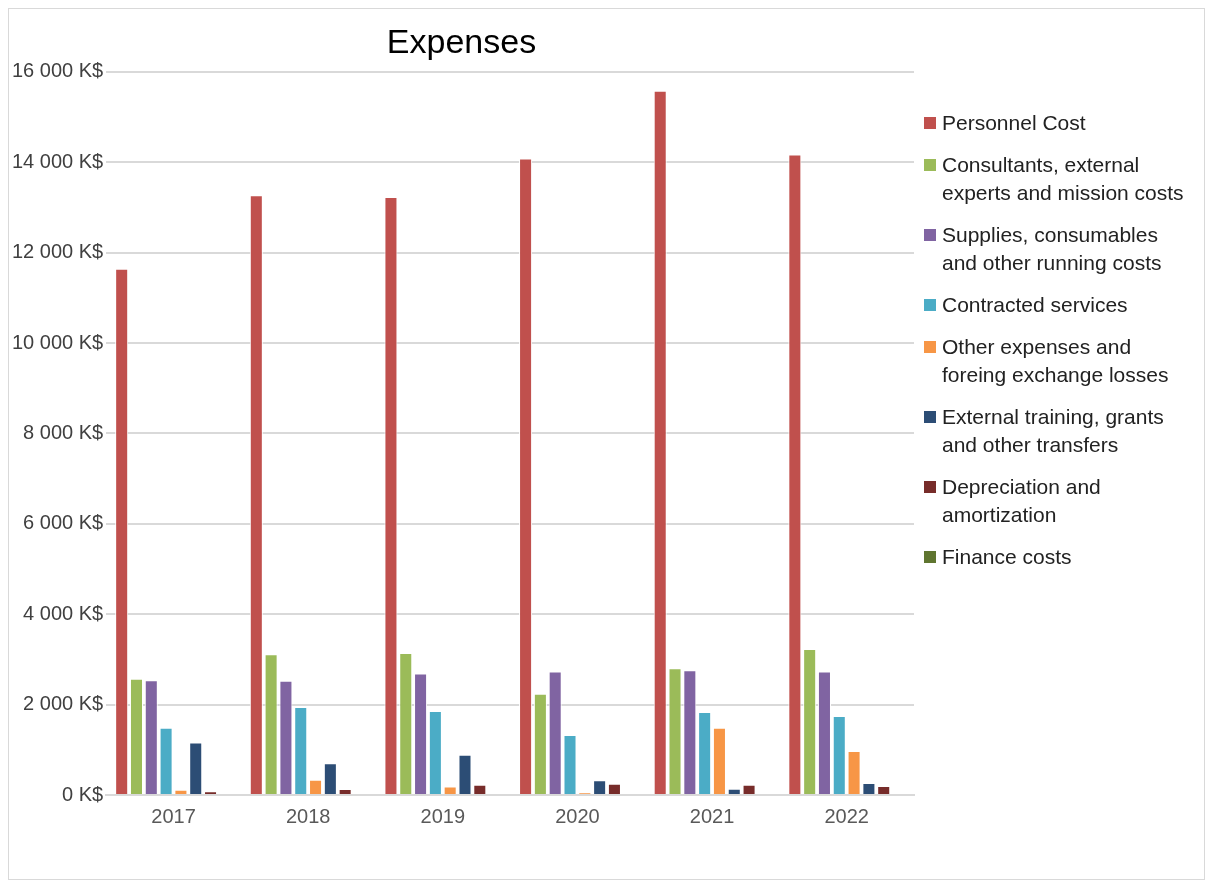 The height and width of the screenshot is (888, 1213). What do you see at coordinates (846, 815) in the screenshot?
I see `x-tick-label: 2022` at bounding box center [846, 815].